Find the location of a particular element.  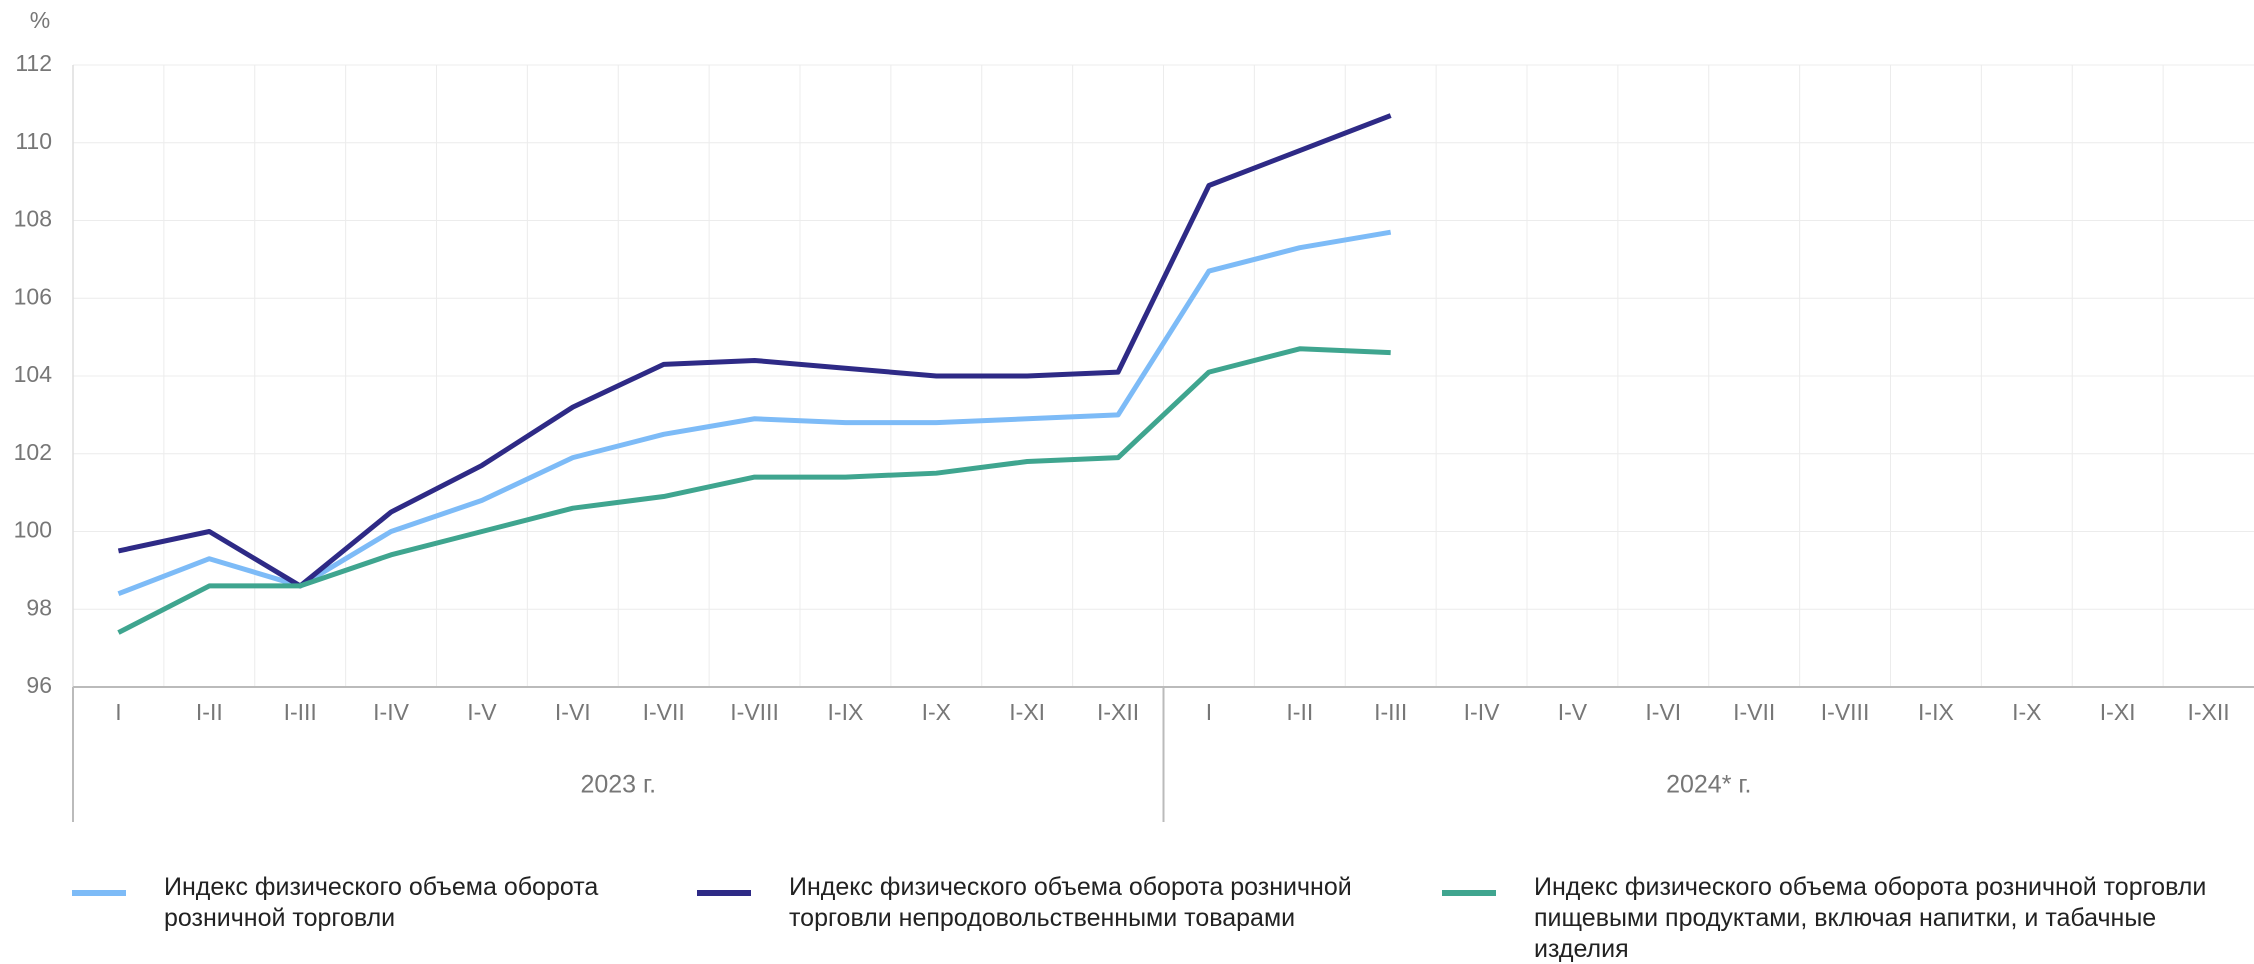

y-tick-label: 112 is located at coordinates (33, 63).